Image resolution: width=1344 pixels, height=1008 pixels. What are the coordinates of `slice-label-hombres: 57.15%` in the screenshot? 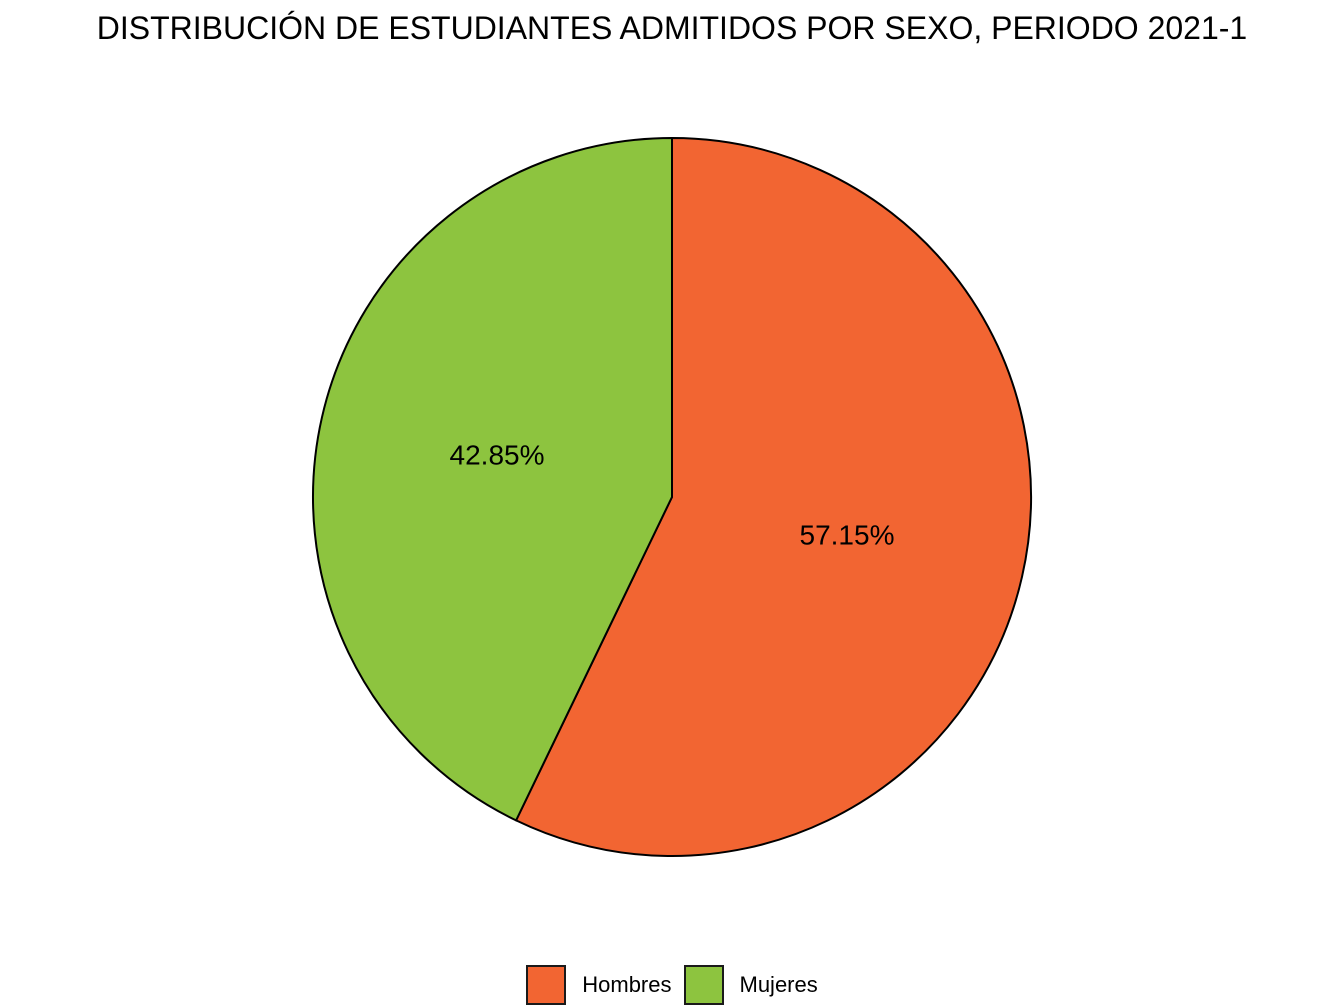 It's located at (847, 534).